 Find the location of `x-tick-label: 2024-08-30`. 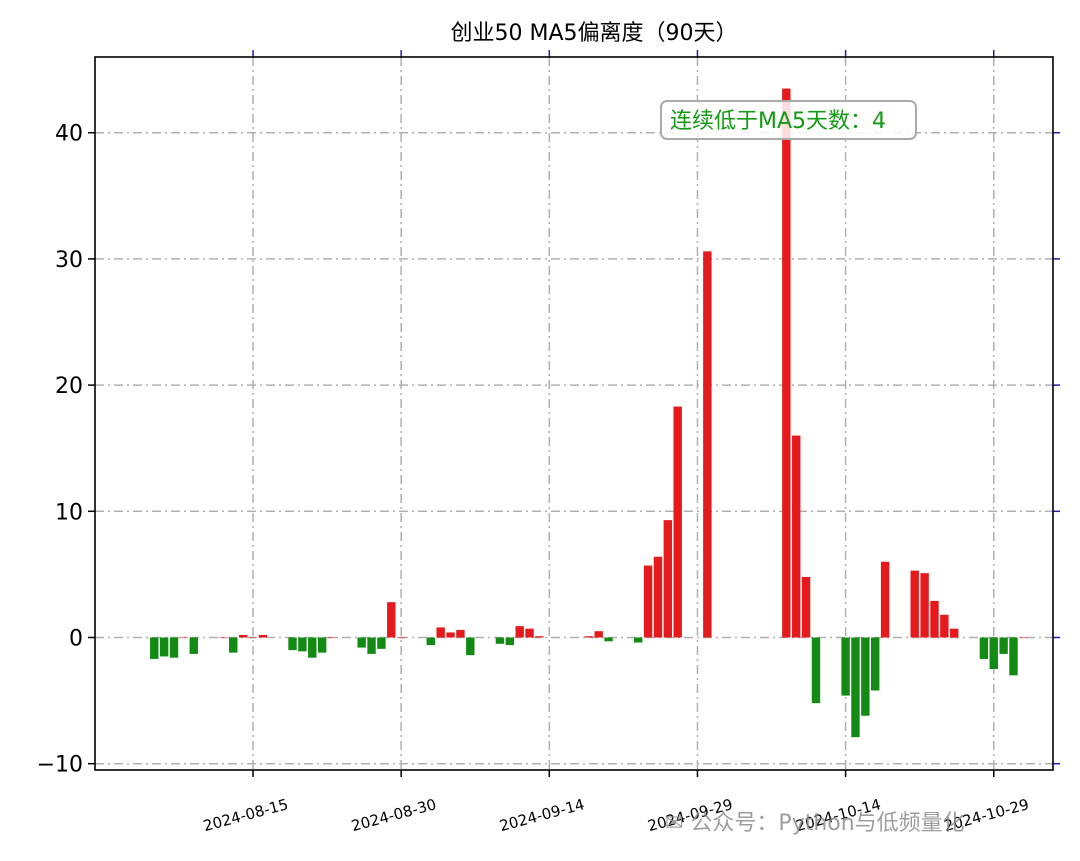

x-tick-label: 2024-08-30 is located at coordinates (393, 815).